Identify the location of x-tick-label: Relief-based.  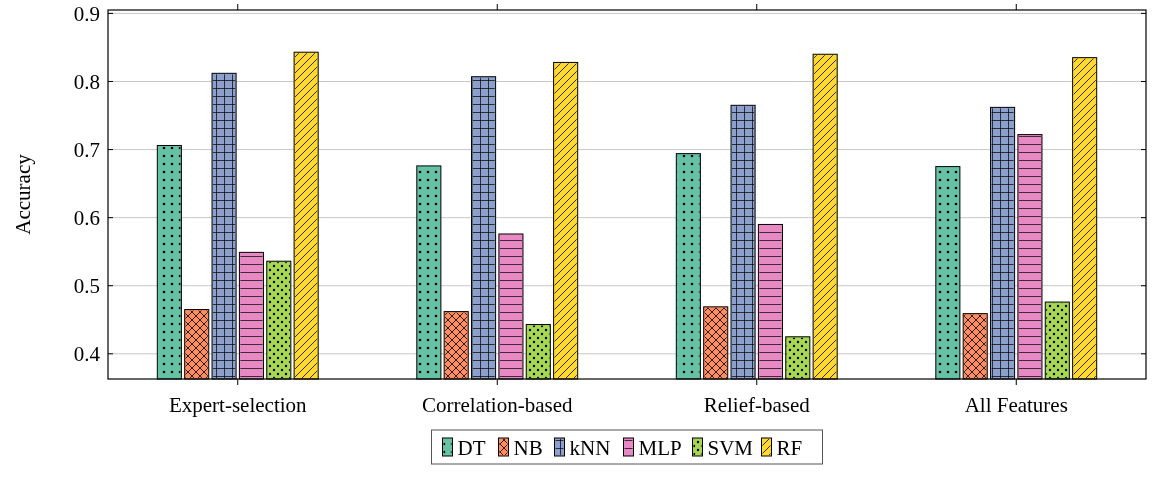
(757, 405).